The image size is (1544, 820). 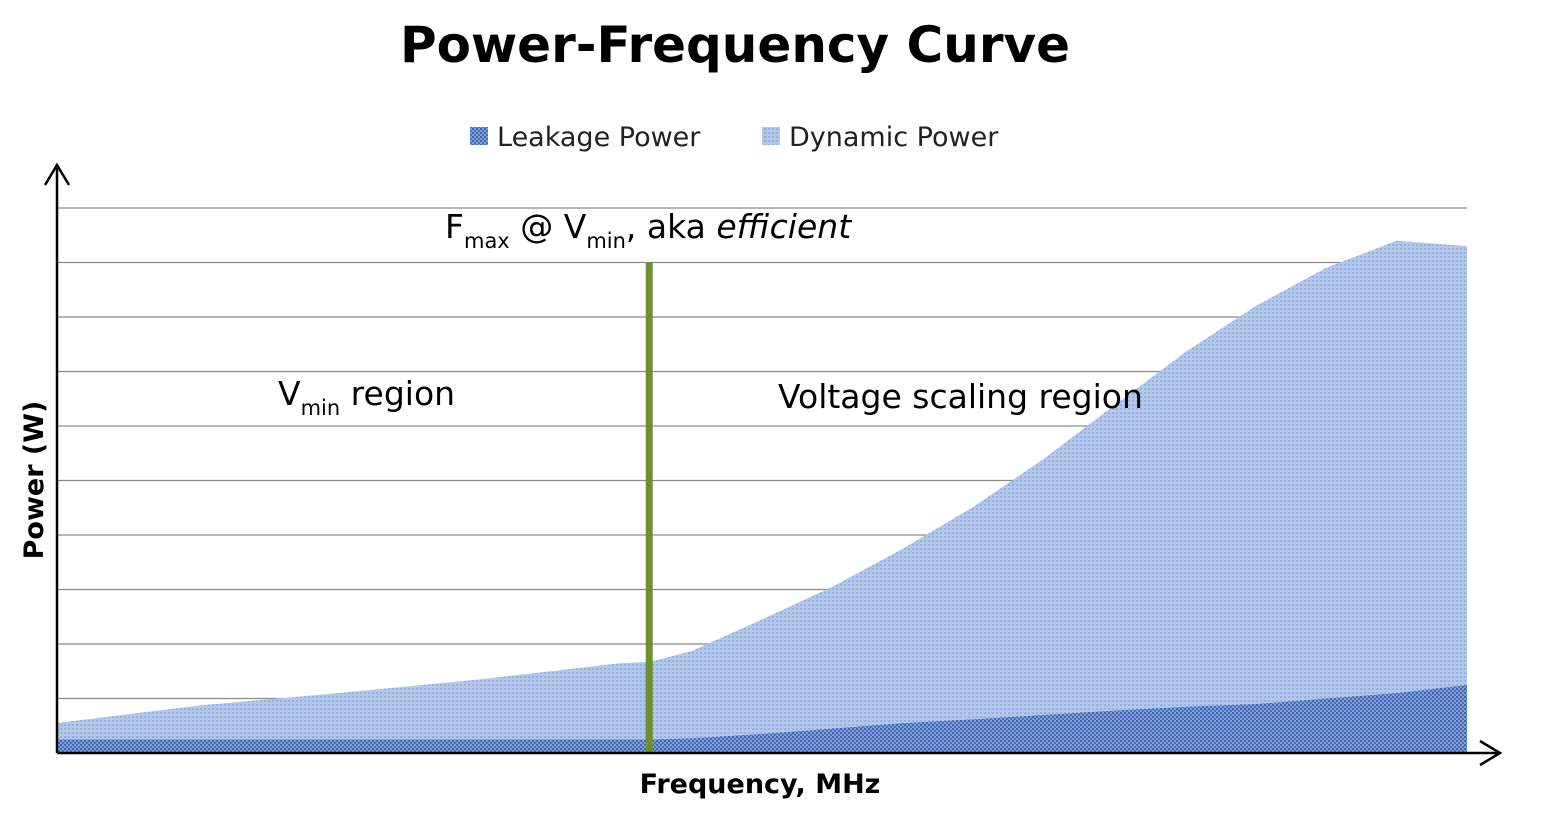 What do you see at coordinates (960, 396) in the screenshot?
I see `voltage-scaling-region-label: Voltage scaling region` at bounding box center [960, 396].